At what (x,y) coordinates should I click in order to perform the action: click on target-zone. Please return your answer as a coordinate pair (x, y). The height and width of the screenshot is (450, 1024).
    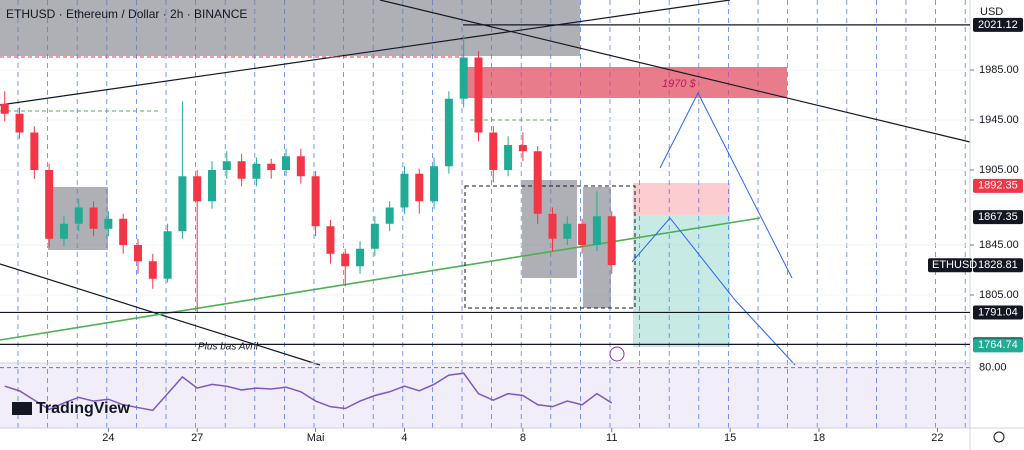
    Looking at the image, I should click on (681, 281).